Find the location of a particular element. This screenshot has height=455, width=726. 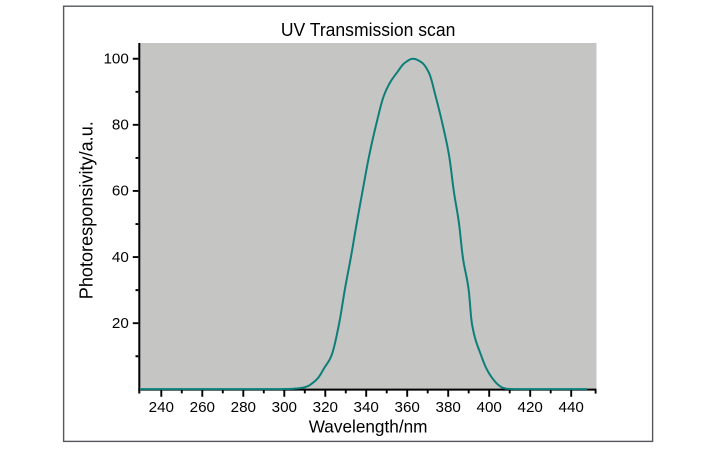

svg-text: 60 is located at coordinates (120, 191).